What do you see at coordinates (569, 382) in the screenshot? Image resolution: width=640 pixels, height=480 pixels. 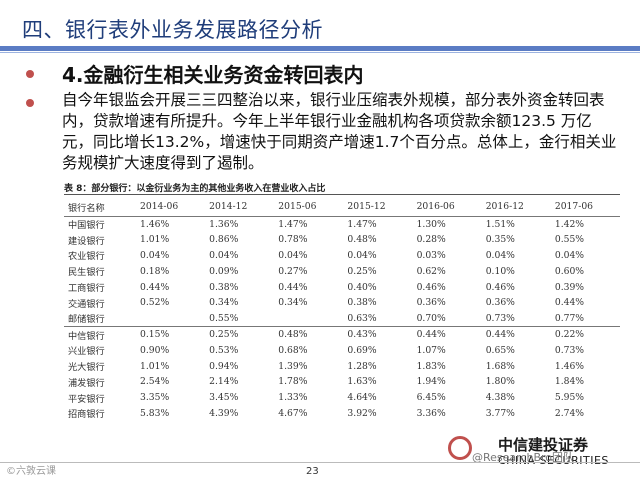 I see `value-cell: 1.84%` at bounding box center [569, 382].